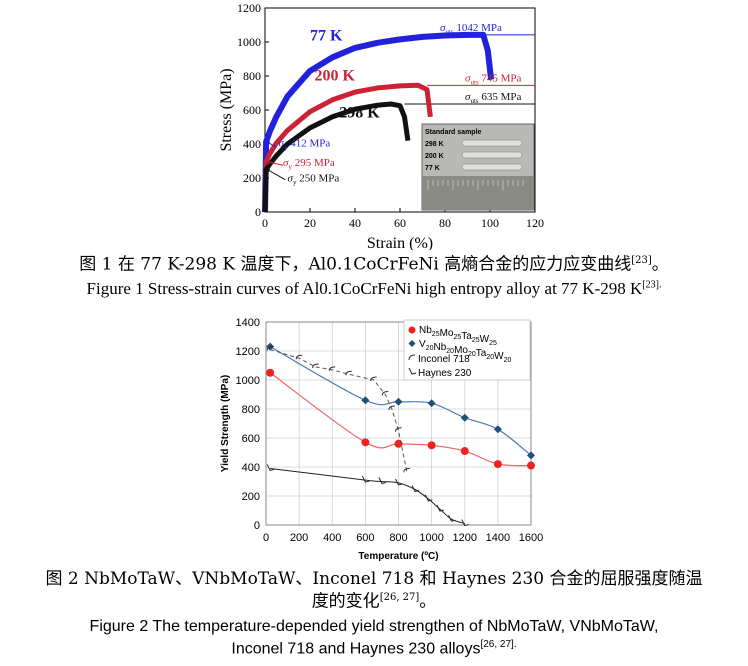  I want to click on y-tick-label: 1000, so click(248, 381).